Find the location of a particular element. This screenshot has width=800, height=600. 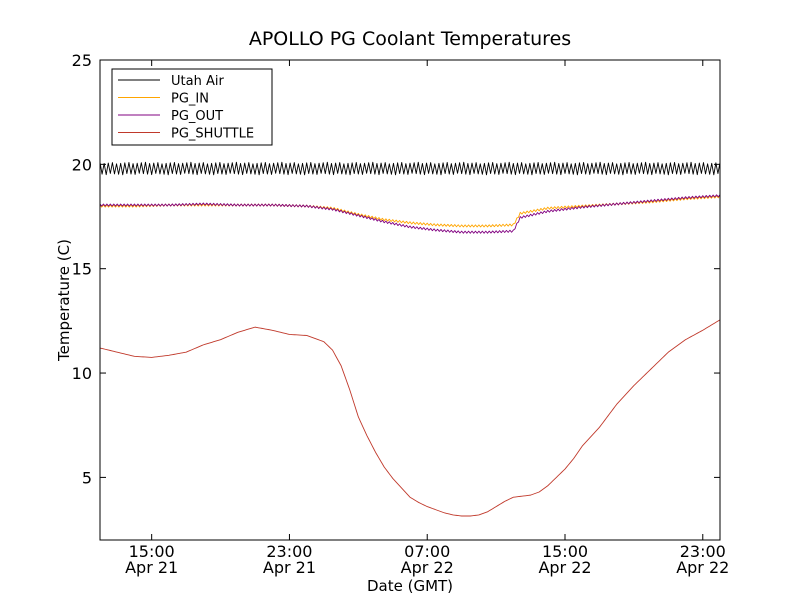

legend-entries: Utah Air PG_IN PG_OUT PG_SHUTTLE is located at coordinates (186, 108).